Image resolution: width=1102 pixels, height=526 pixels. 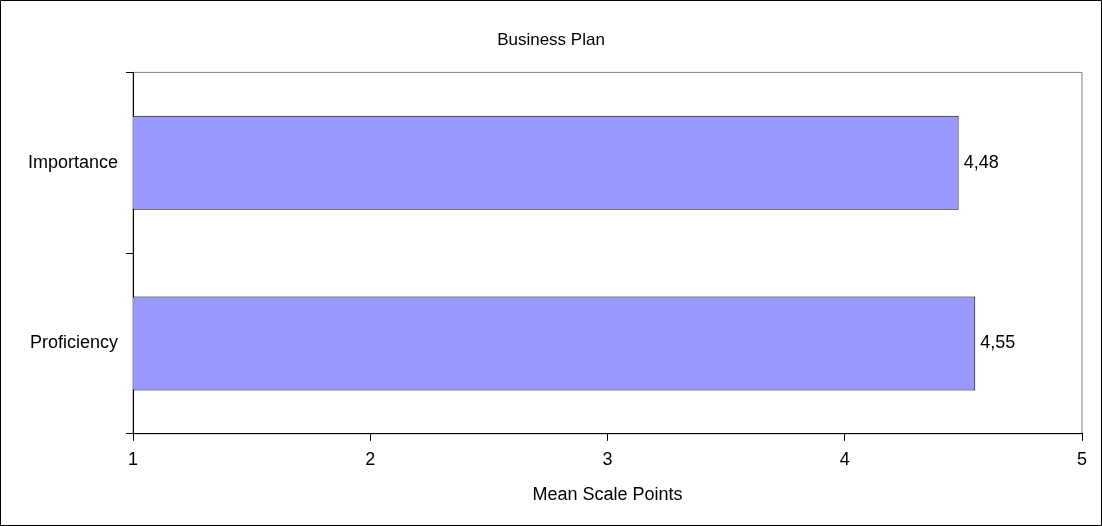 I want to click on x-tick-label: 2, so click(x=370, y=458).